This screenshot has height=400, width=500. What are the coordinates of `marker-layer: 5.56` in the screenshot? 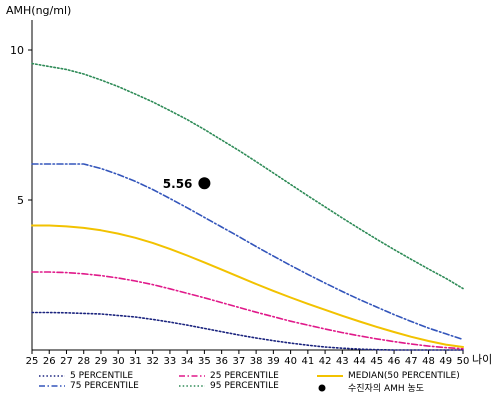 It's located at (187, 184).